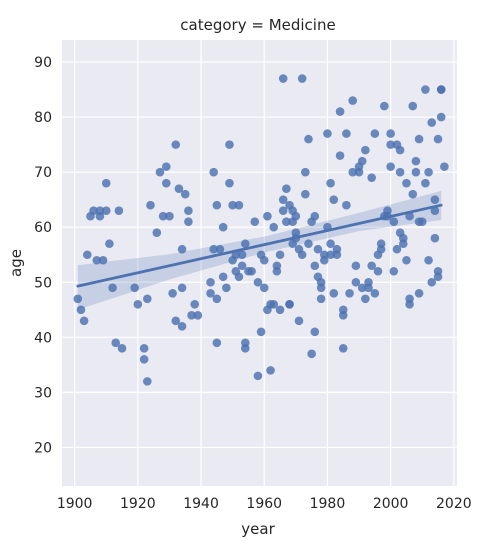  What do you see at coordinates (257, 25) in the screenshot?
I see `chart-title: category = Medicine` at bounding box center [257, 25].